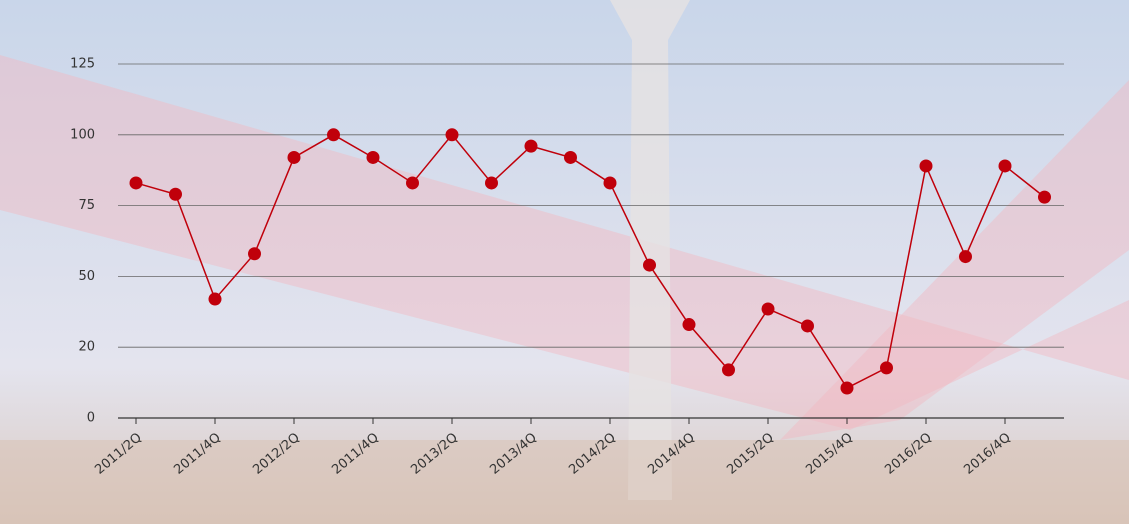 The image size is (1129, 524). Describe the element at coordinates (86, 347) in the screenshot. I see `y-tick-label: 20` at that location.